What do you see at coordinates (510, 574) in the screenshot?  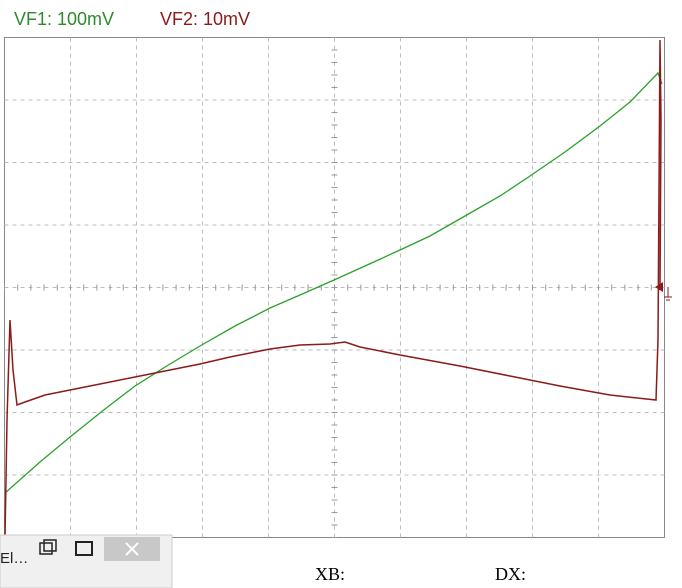 I see `dx-label: DX:` at bounding box center [510, 574].